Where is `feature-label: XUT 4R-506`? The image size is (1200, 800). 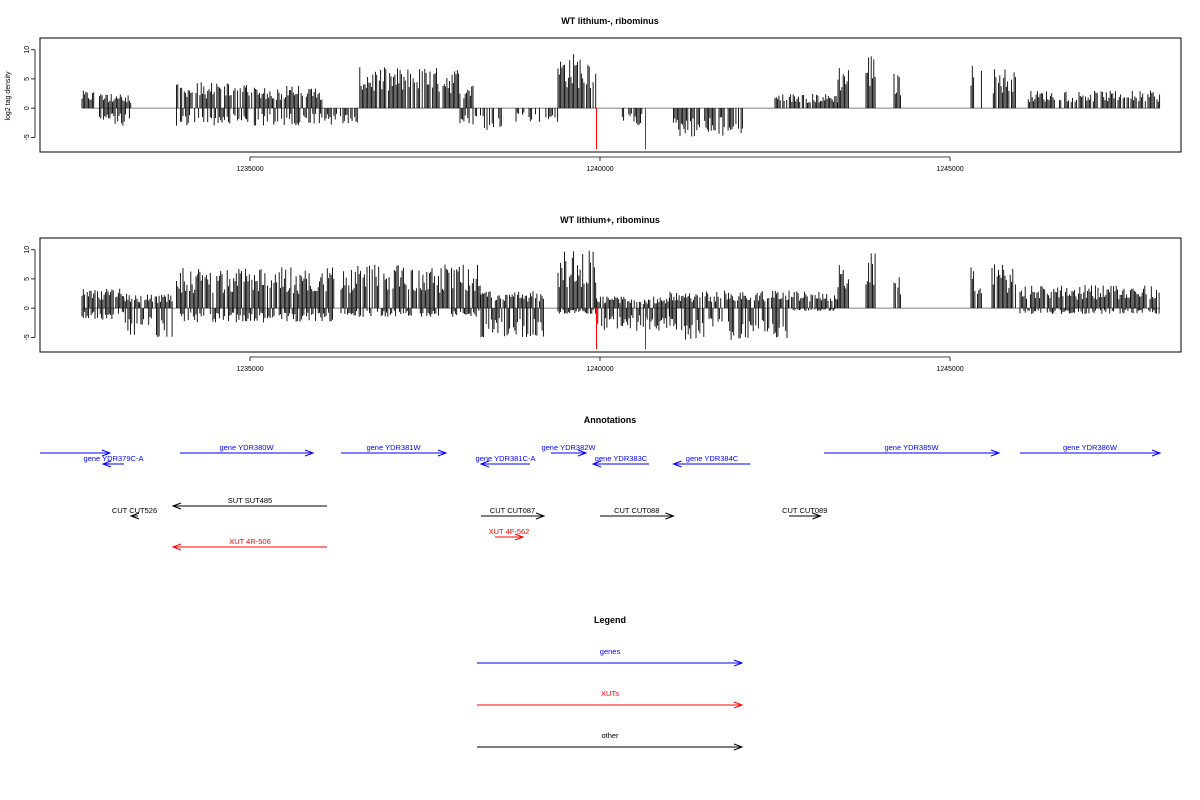
feature-label: XUT 4R-506 is located at coordinates (250, 541).